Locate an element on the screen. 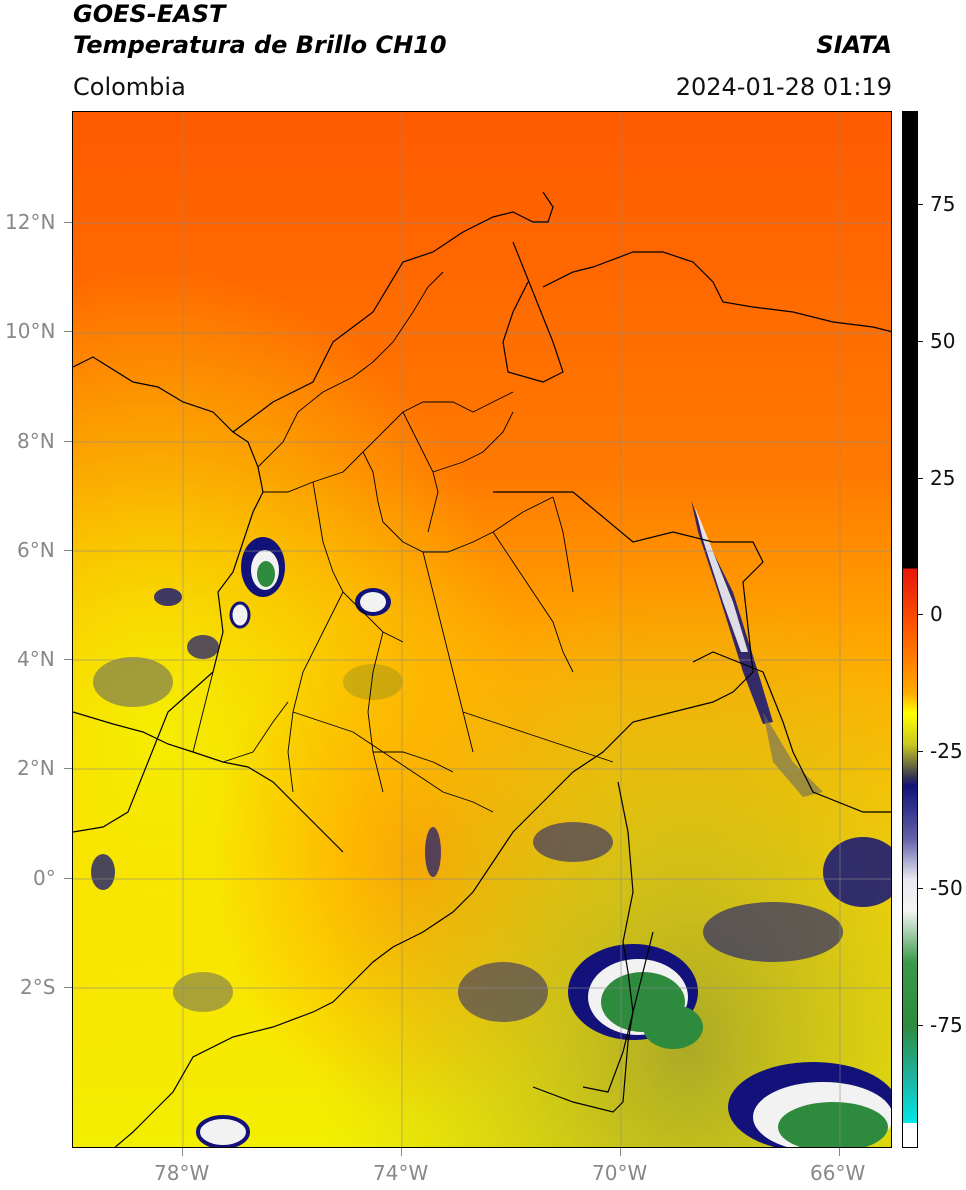 The height and width of the screenshot is (1190, 966). colorbar-label: -75 is located at coordinates (946, 1025).